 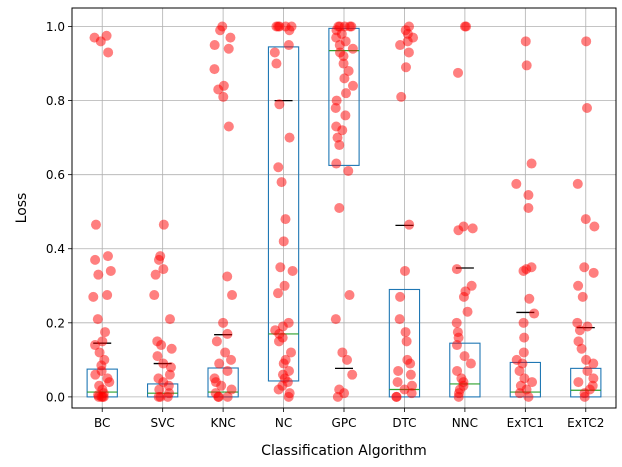 I want to click on y-tick-label: 0.2, so click(x=55, y=323).